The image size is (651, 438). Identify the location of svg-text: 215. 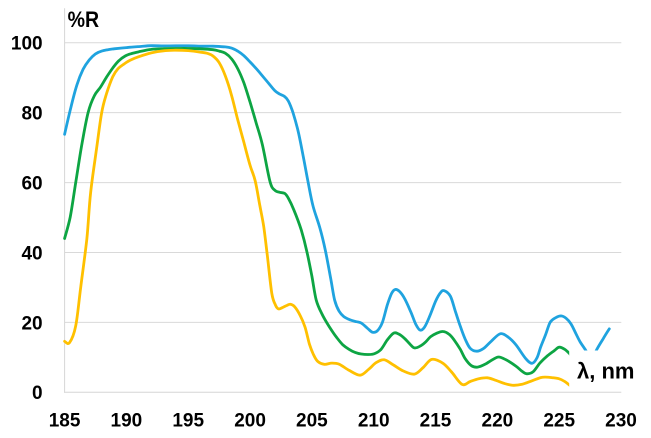
(436, 421).